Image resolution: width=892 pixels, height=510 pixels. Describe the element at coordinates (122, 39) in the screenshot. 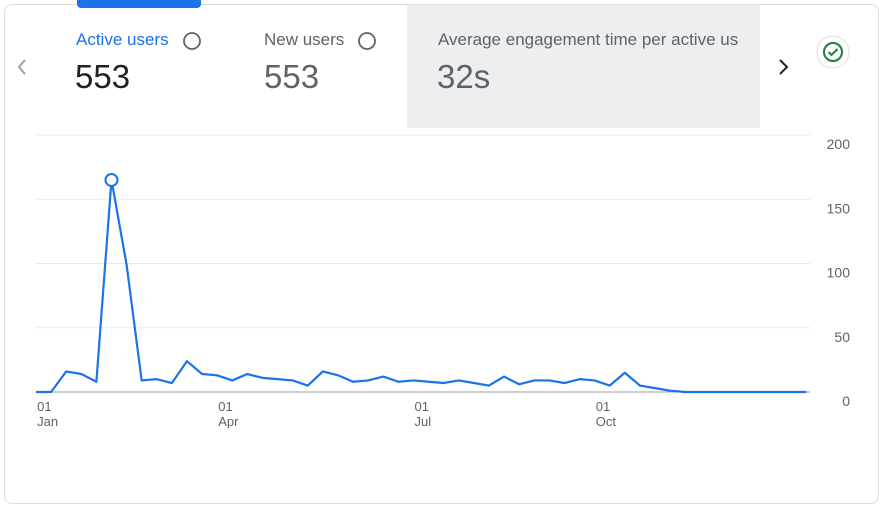

I see `tab-label: Active users` at that location.